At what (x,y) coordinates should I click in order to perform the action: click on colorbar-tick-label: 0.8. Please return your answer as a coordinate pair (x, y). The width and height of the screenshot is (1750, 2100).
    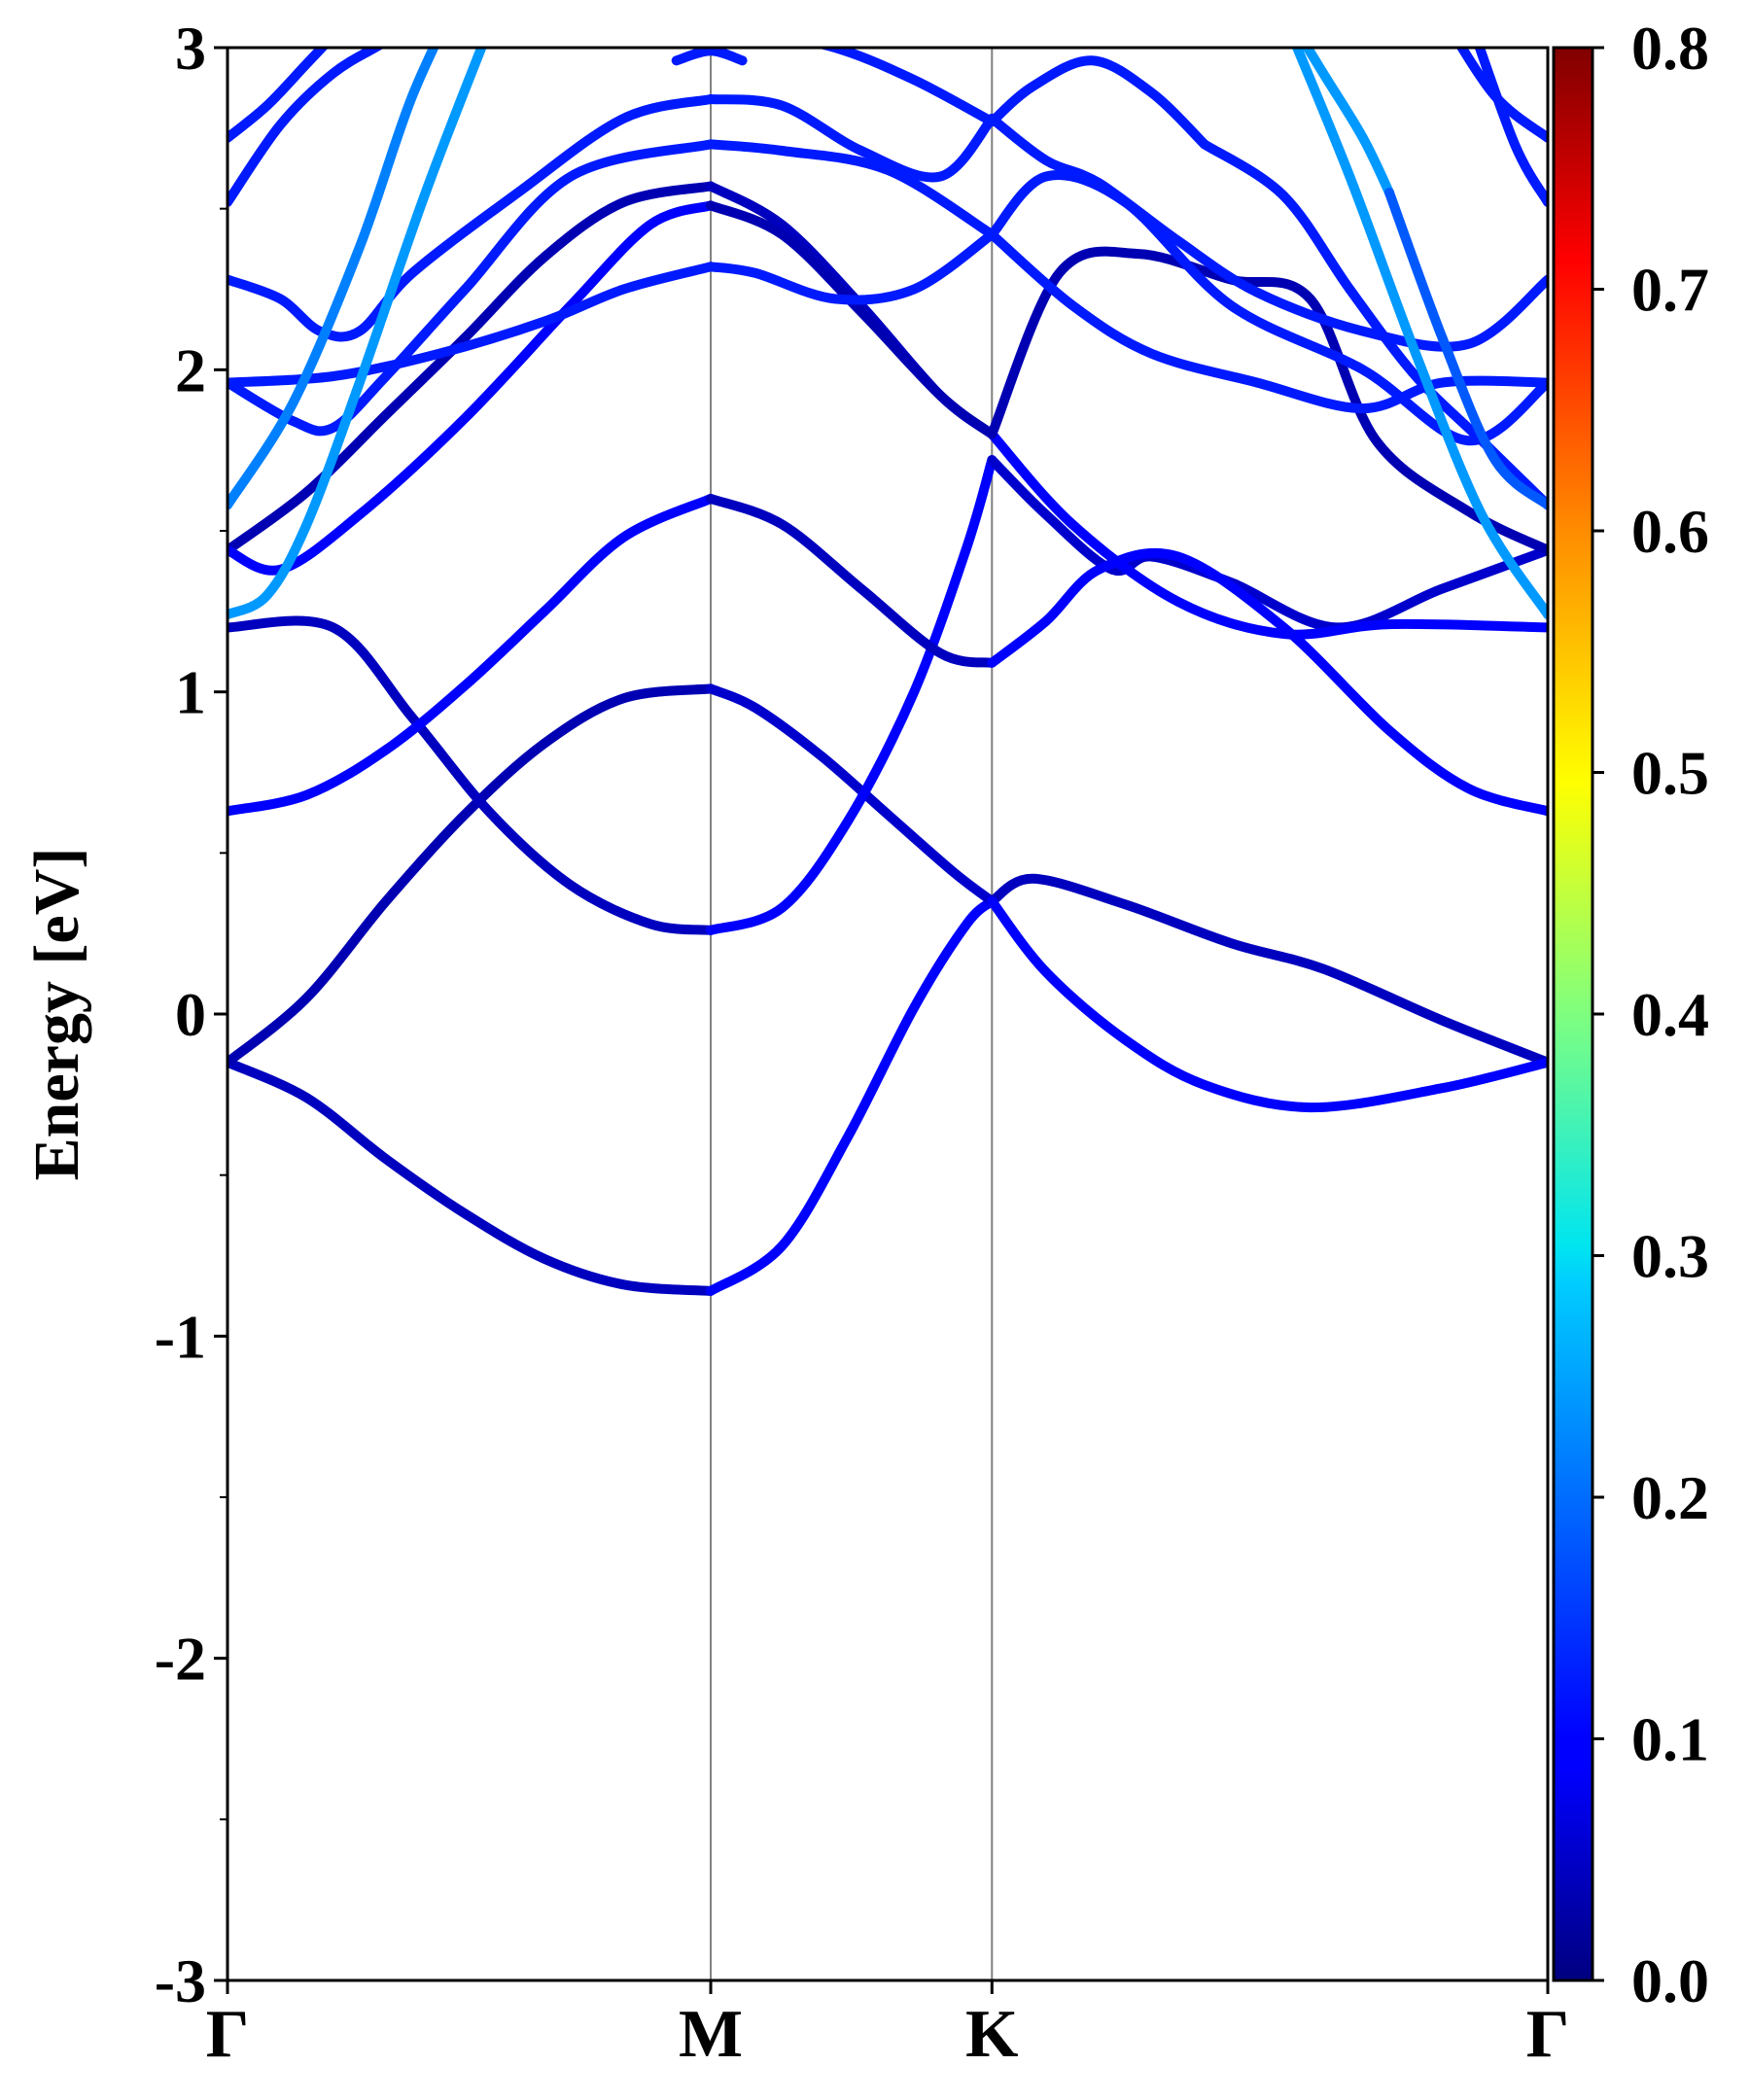
    Looking at the image, I should click on (1670, 48).